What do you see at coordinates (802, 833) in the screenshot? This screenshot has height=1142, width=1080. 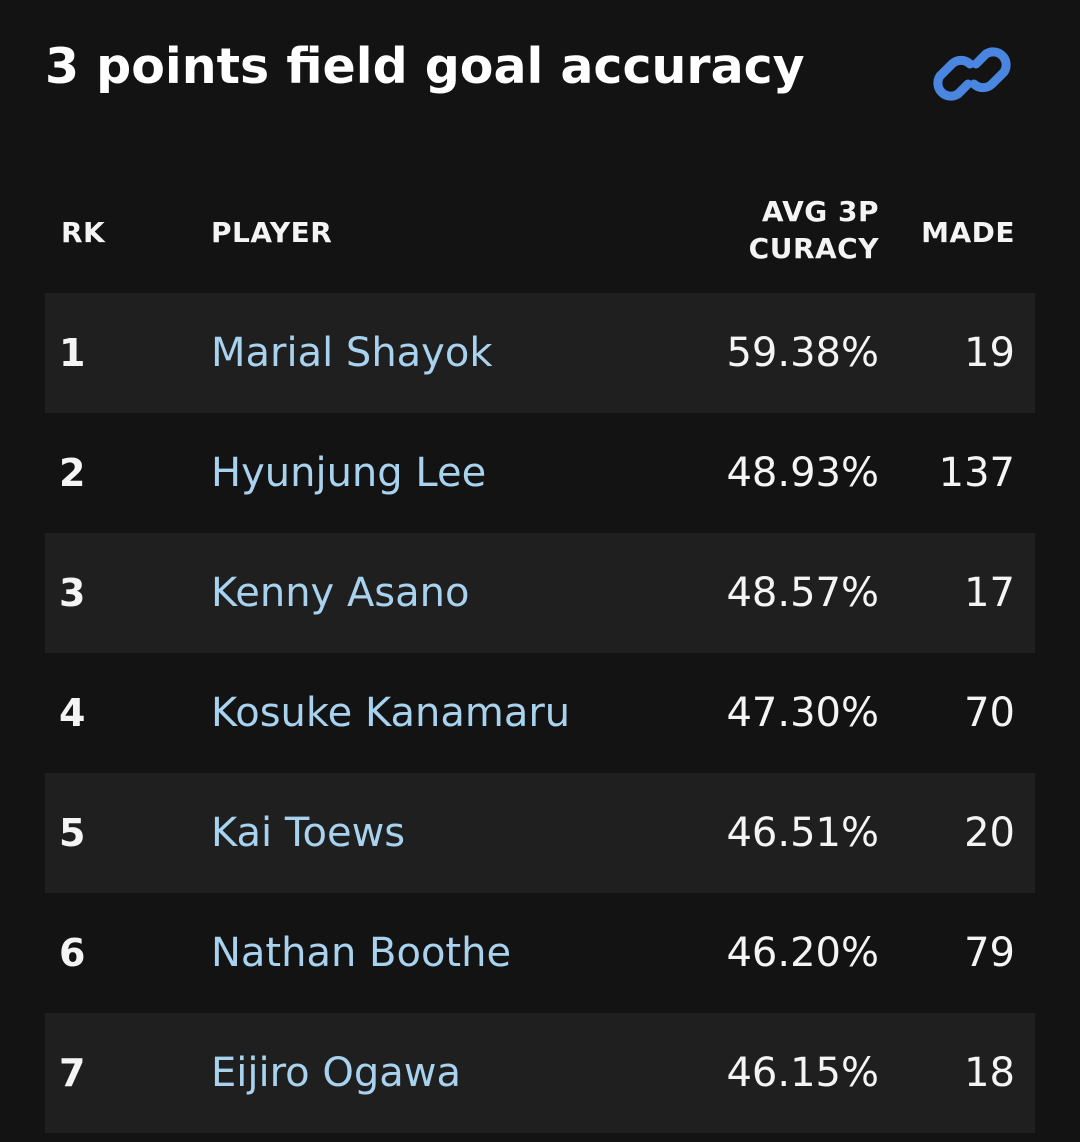 I see `avg-cell: 46.51%` at bounding box center [802, 833].